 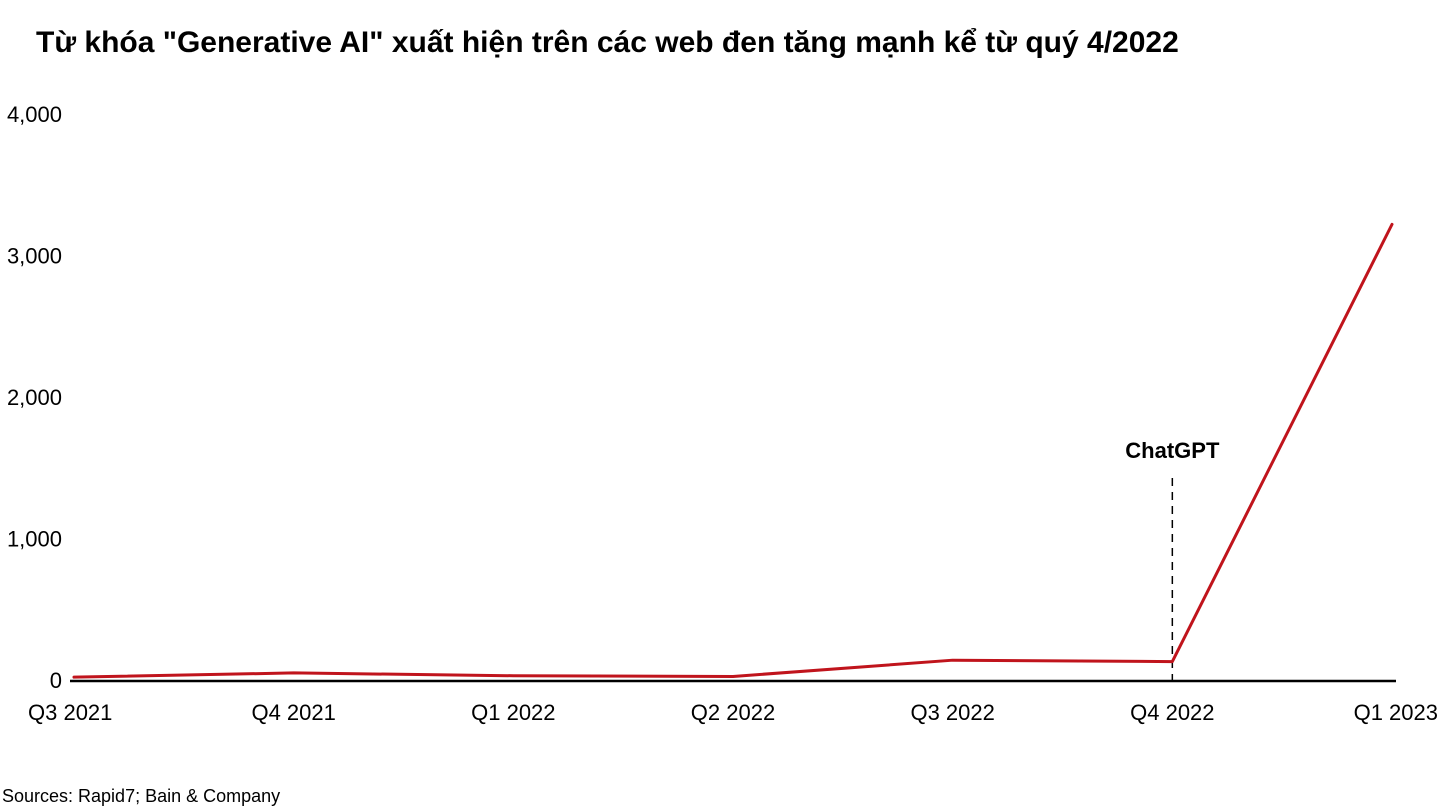 What do you see at coordinates (1172, 559) in the screenshot?
I see `annotations: ChatGPT` at bounding box center [1172, 559].